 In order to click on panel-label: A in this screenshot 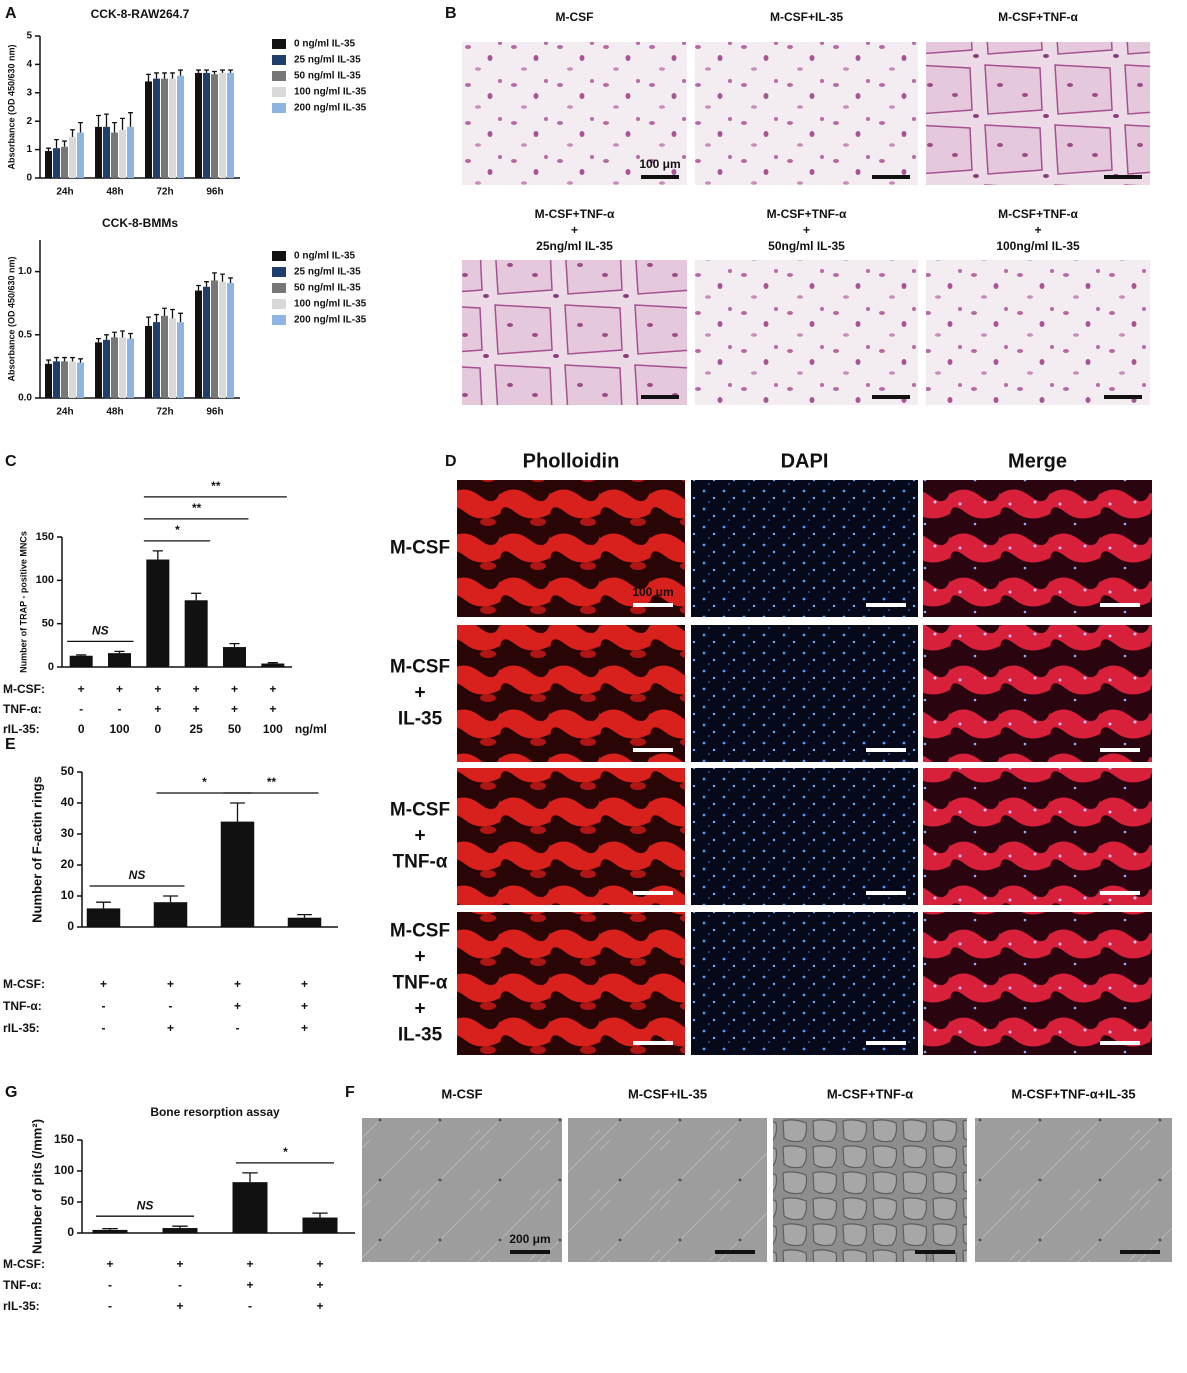, I will do `click(11, 13)`.